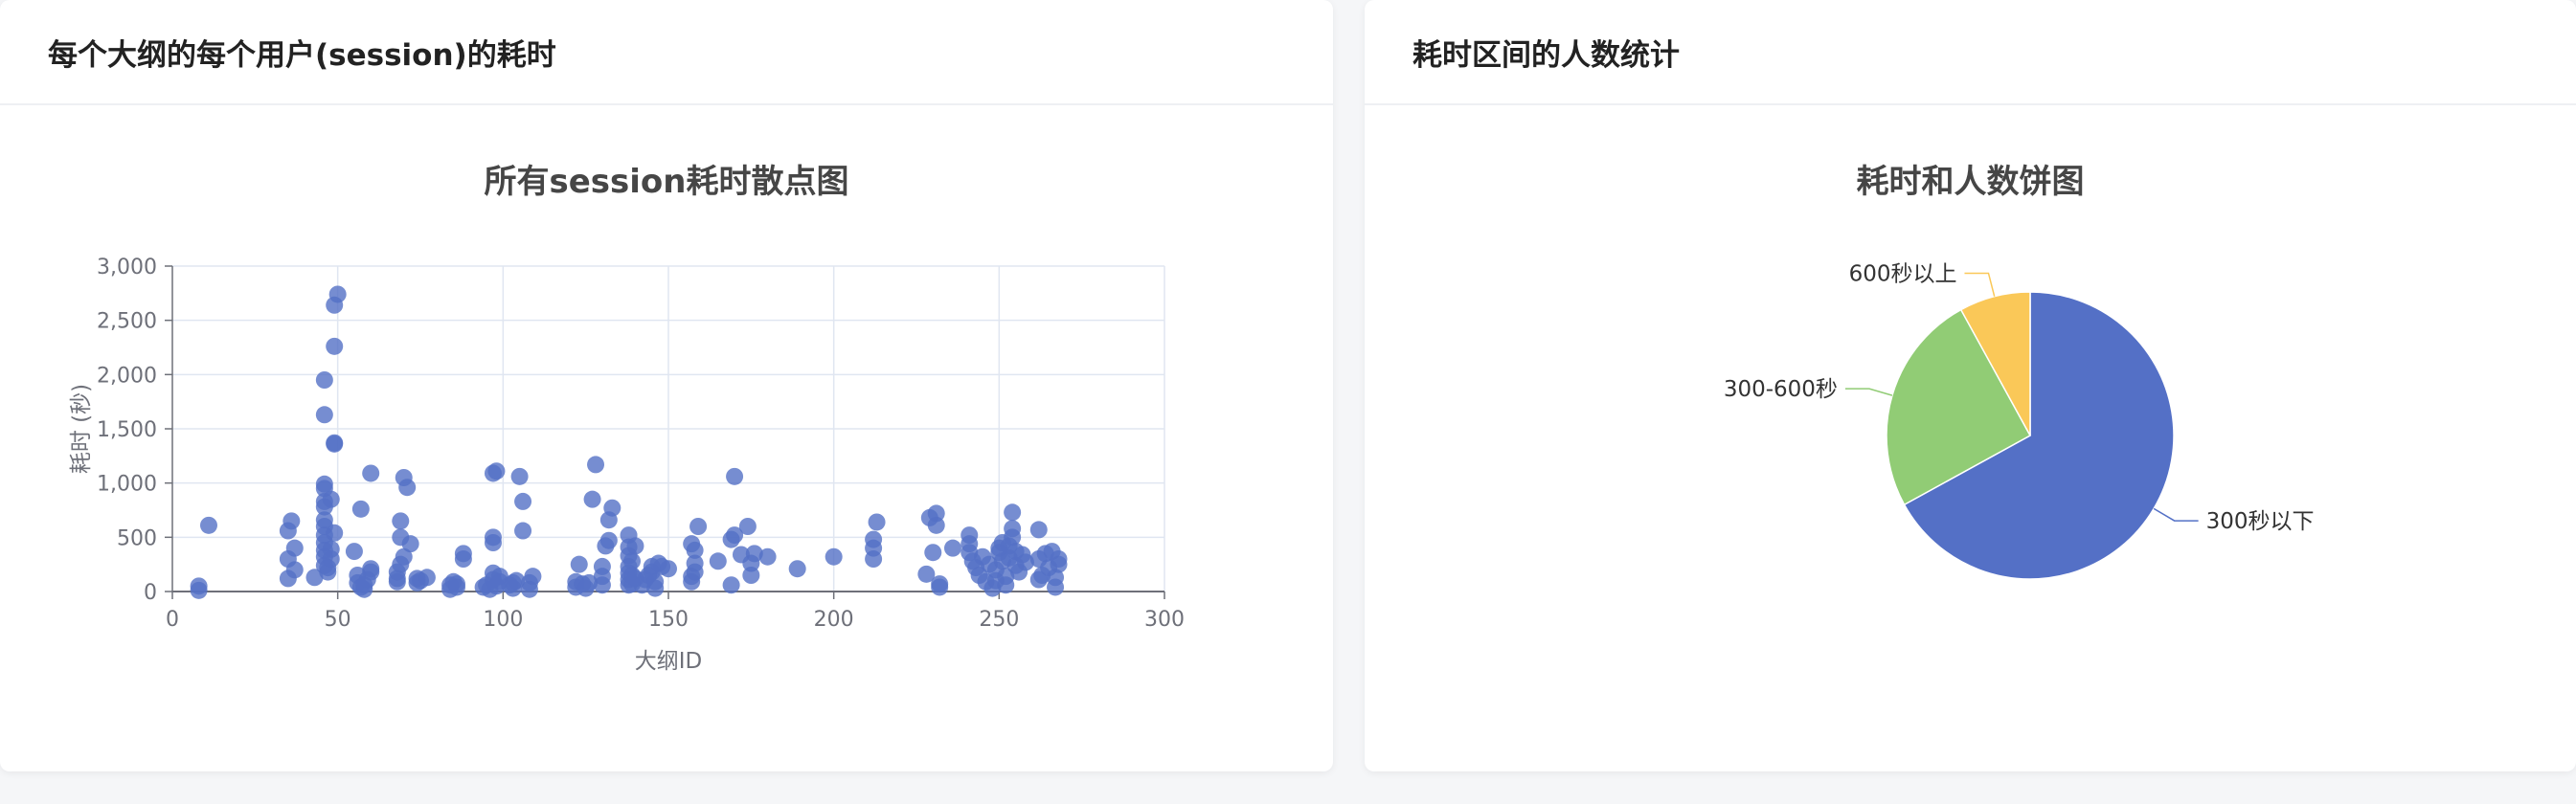 This screenshot has width=2576, height=804. What do you see at coordinates (137, 538) in the screenshot?
I see `y-tick-label: 500` at bounding box center [137, 538].